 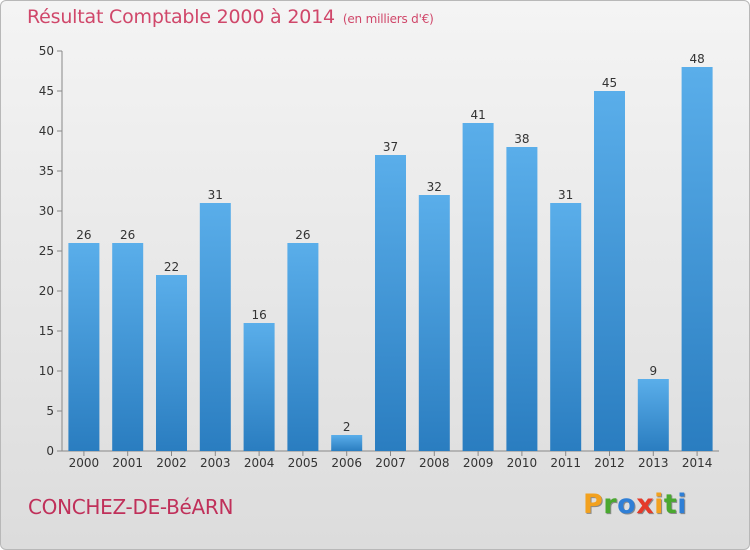 I want to click on proxiti-logo: Proxiti, so click(x=635, y=504).